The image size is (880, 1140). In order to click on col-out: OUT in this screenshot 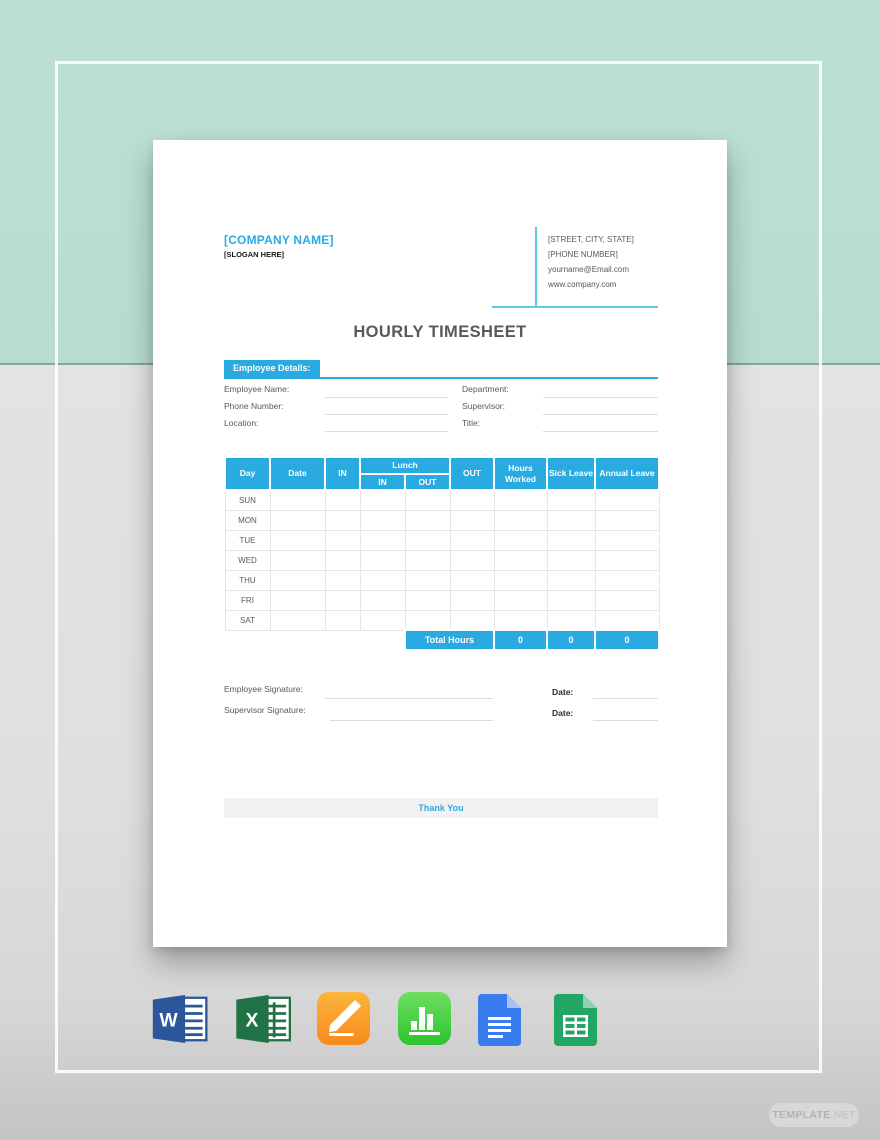, I will do `click(472, 473)`.